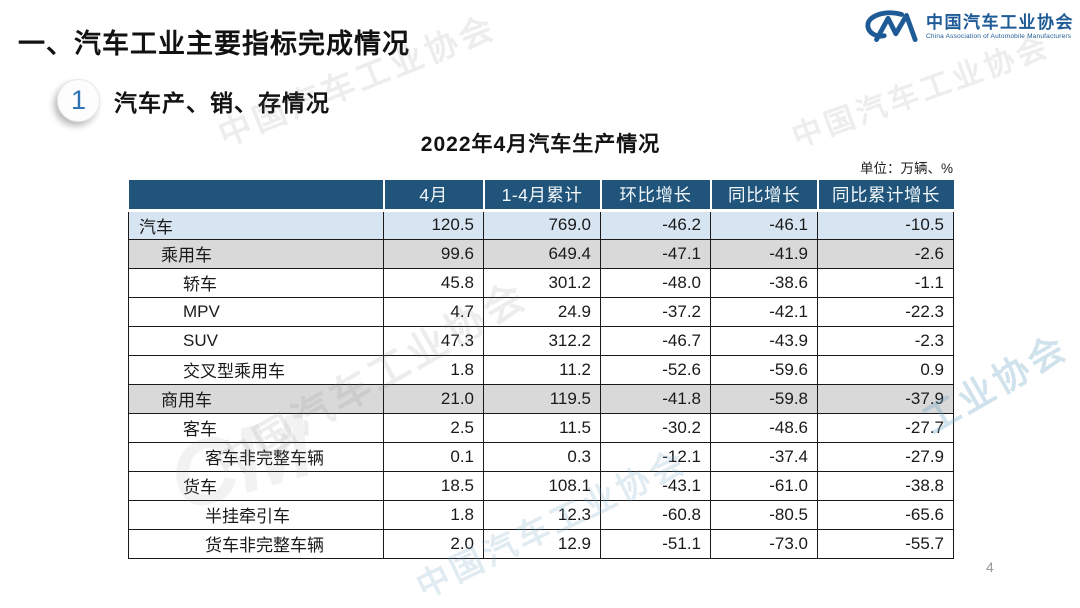 This screenshot has height=608, width=1080. I want to click on value-cell: 12.3, so click(542, 514).